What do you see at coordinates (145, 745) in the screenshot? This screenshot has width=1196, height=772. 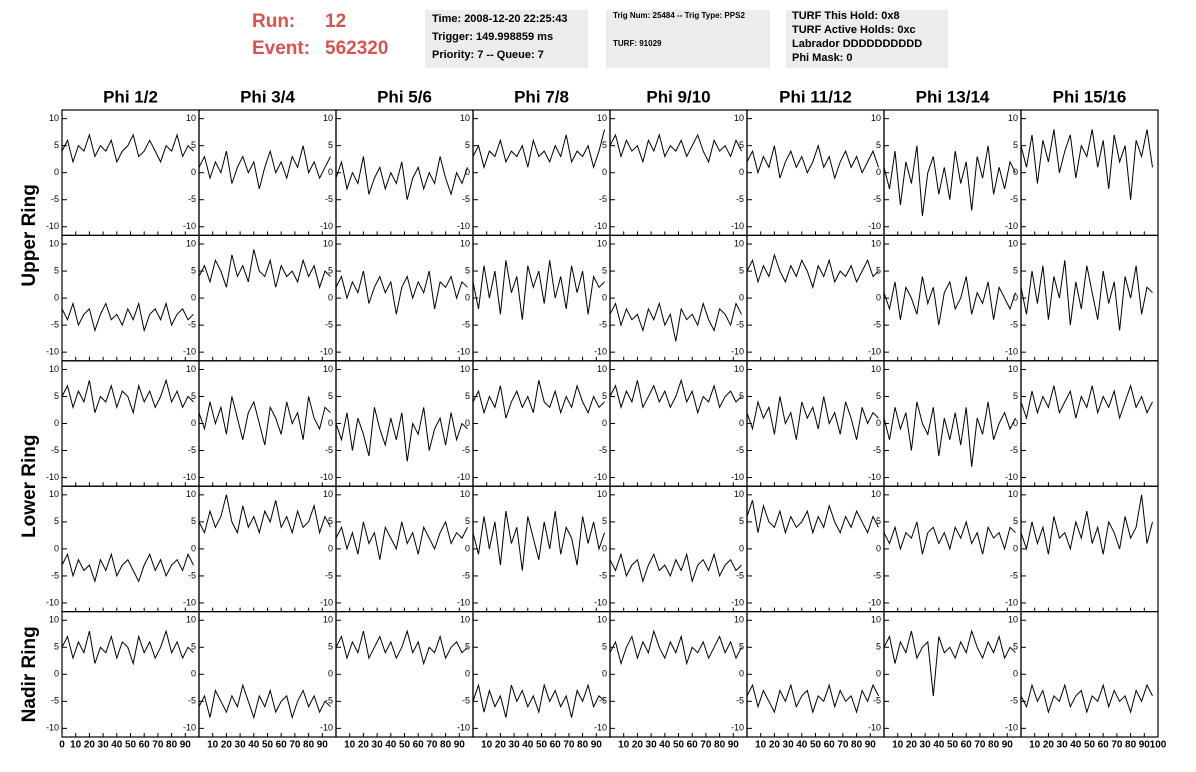 I see `x-tick-label: 60` at bounding box center [145, 745].